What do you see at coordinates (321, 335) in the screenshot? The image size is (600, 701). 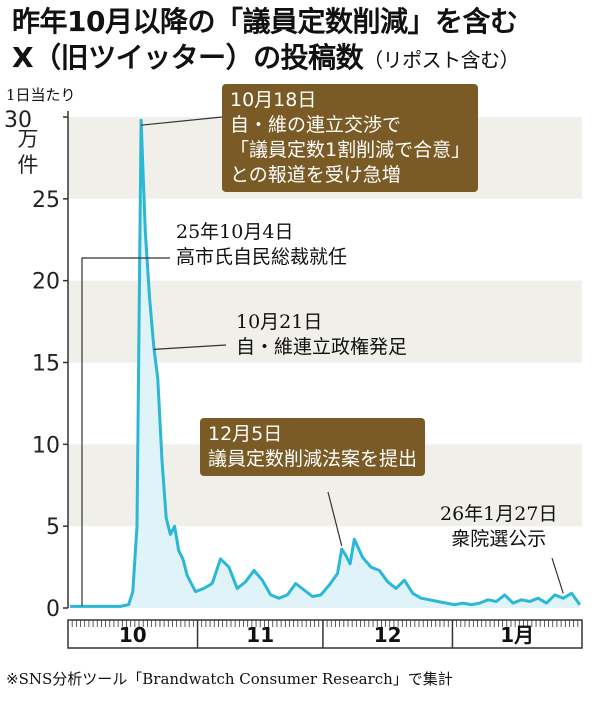 I see `annotation-oct21: 10月21日 自・維連立政権発足` at bounding box center [321, 335].